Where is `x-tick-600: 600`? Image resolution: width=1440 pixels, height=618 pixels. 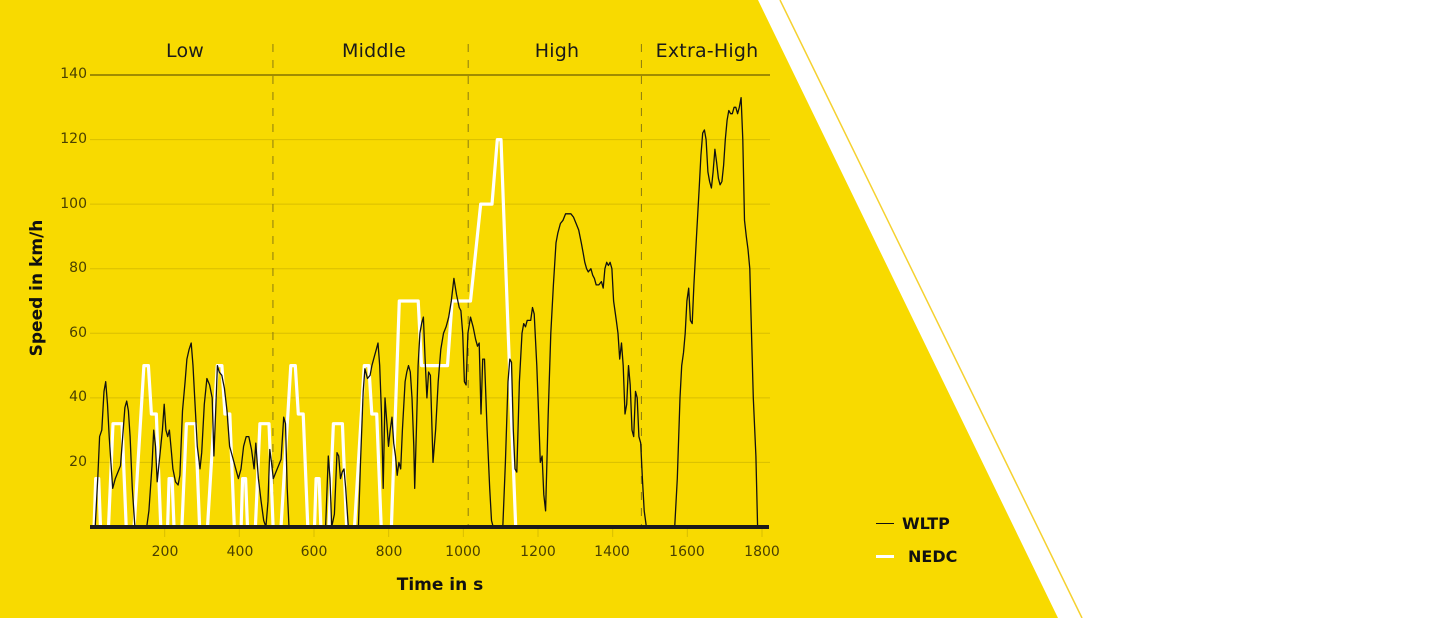
x-tick-600: 600 is located at coordinates (314, 552).